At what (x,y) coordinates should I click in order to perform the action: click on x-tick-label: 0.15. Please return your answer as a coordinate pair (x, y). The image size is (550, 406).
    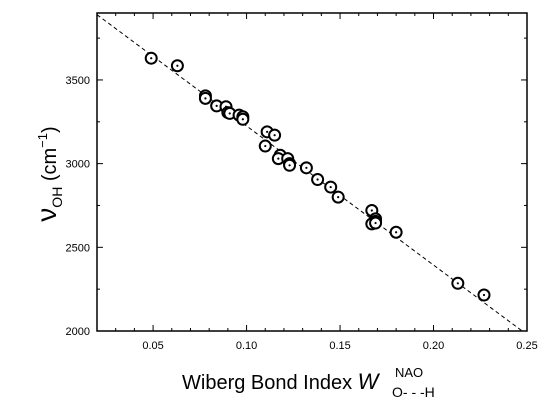
    Looking at the image, I should click on (339, 346).